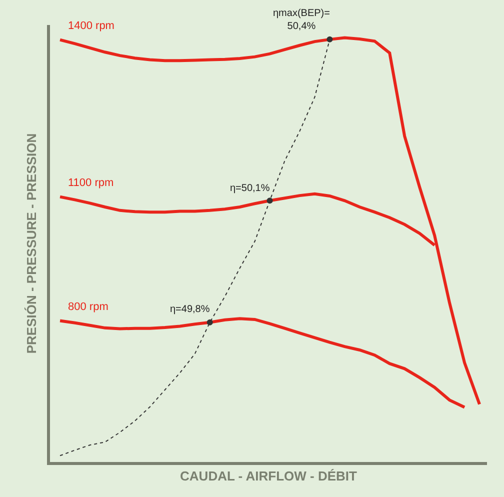  What do you see at coordinates (250, 188) in the screenshot?
I see `annotation: η=50,1%` at bounding box center [250, 188].